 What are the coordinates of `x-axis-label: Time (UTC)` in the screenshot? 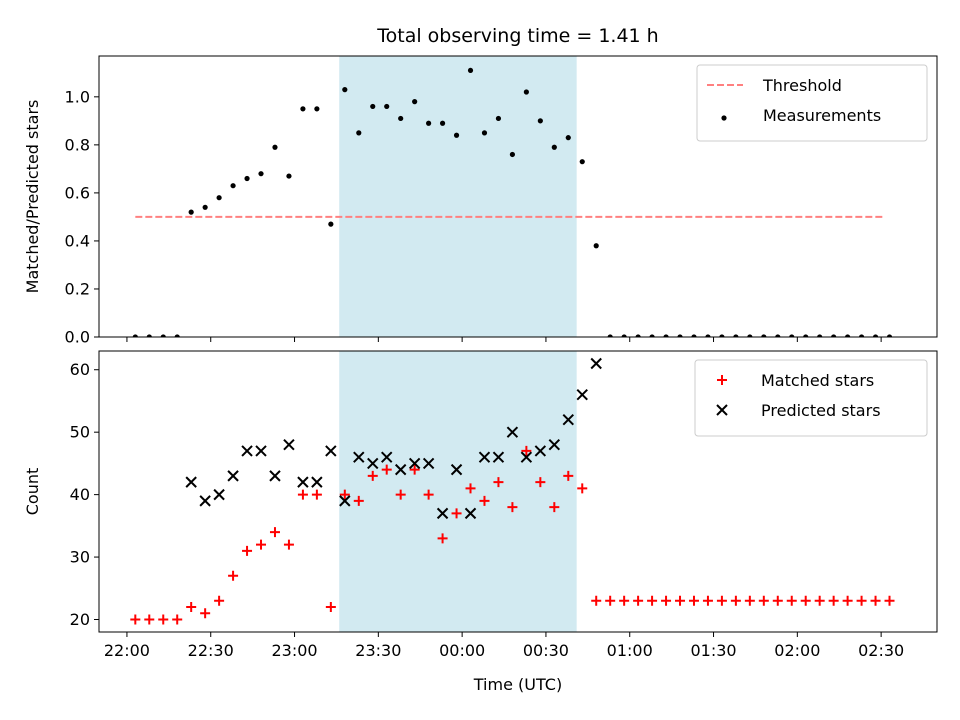 It's located at (517, 684).